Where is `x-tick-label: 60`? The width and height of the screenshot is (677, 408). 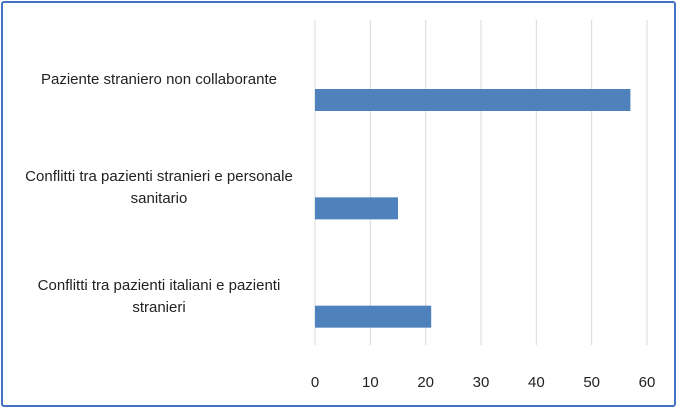 x-tick-label: 60 is located at coordinates (647, 382).